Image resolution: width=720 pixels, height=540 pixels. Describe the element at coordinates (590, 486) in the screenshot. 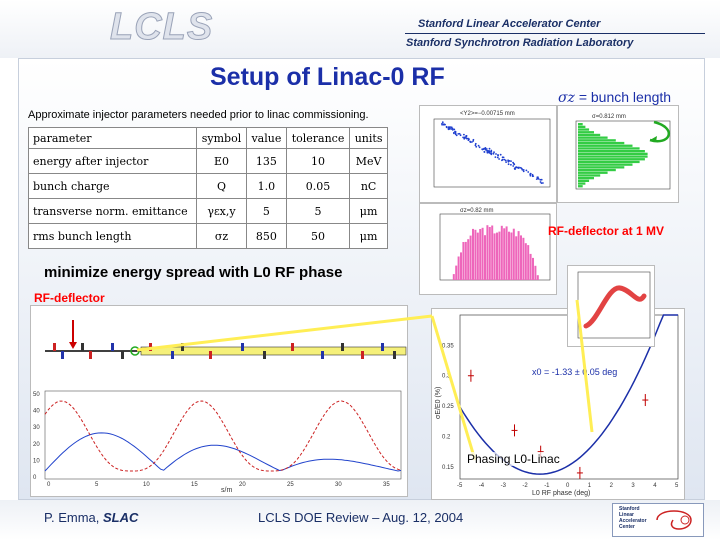

I see `phase-xtick: 1` at that location.